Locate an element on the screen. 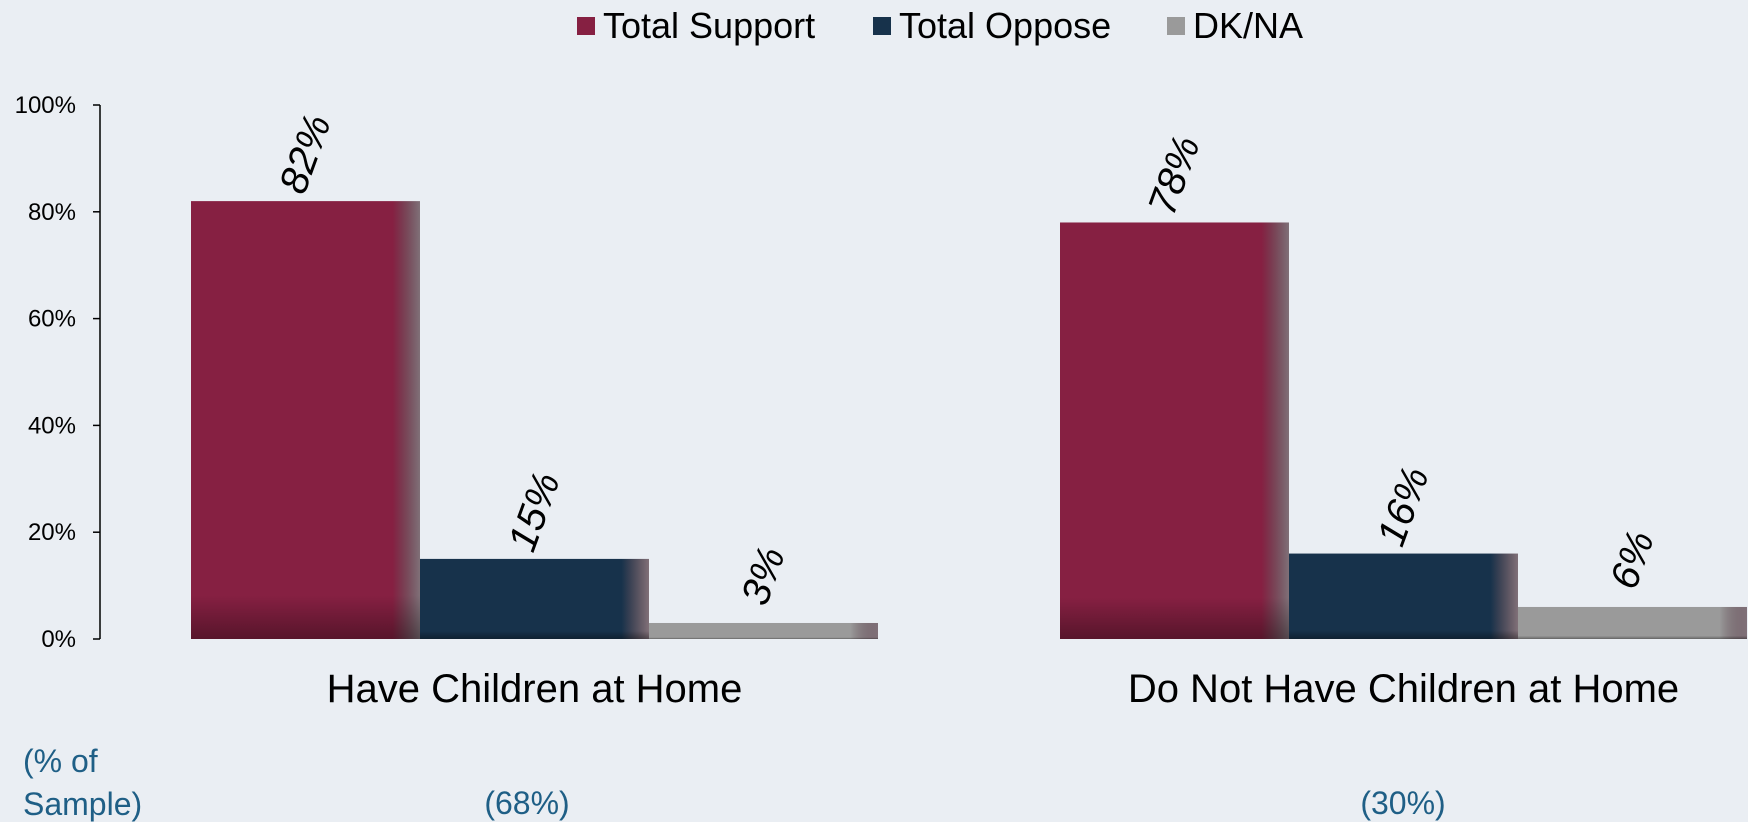 Image resolution: width=1748 pixels, height=822 pixels. legend-label: Total Support is located at coordinates (709, 25).